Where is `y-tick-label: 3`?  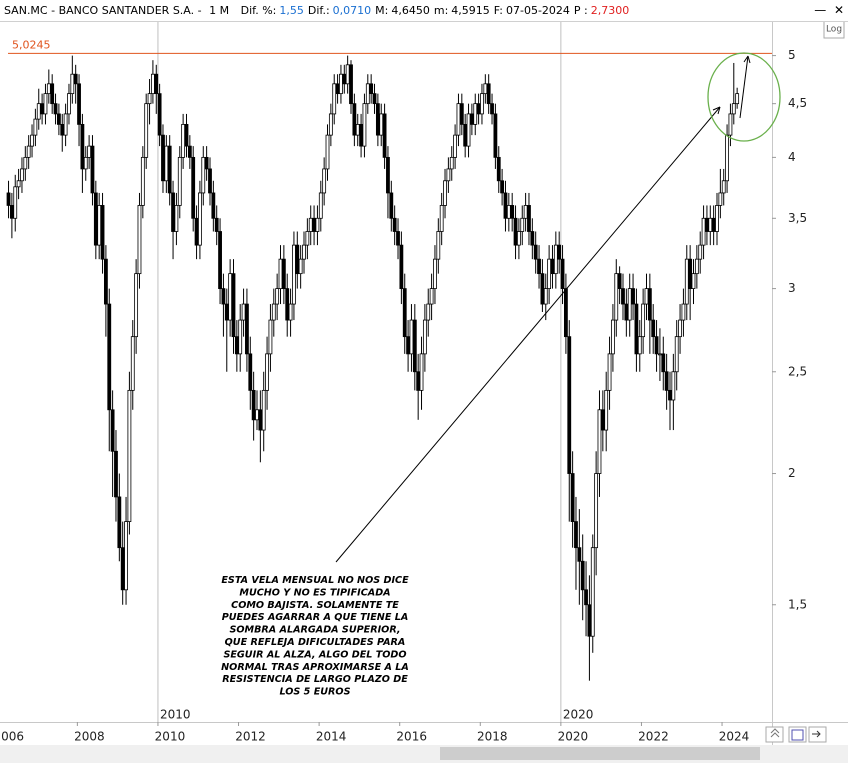
y-tick-label: 3 is located at coordinates (792, 288).